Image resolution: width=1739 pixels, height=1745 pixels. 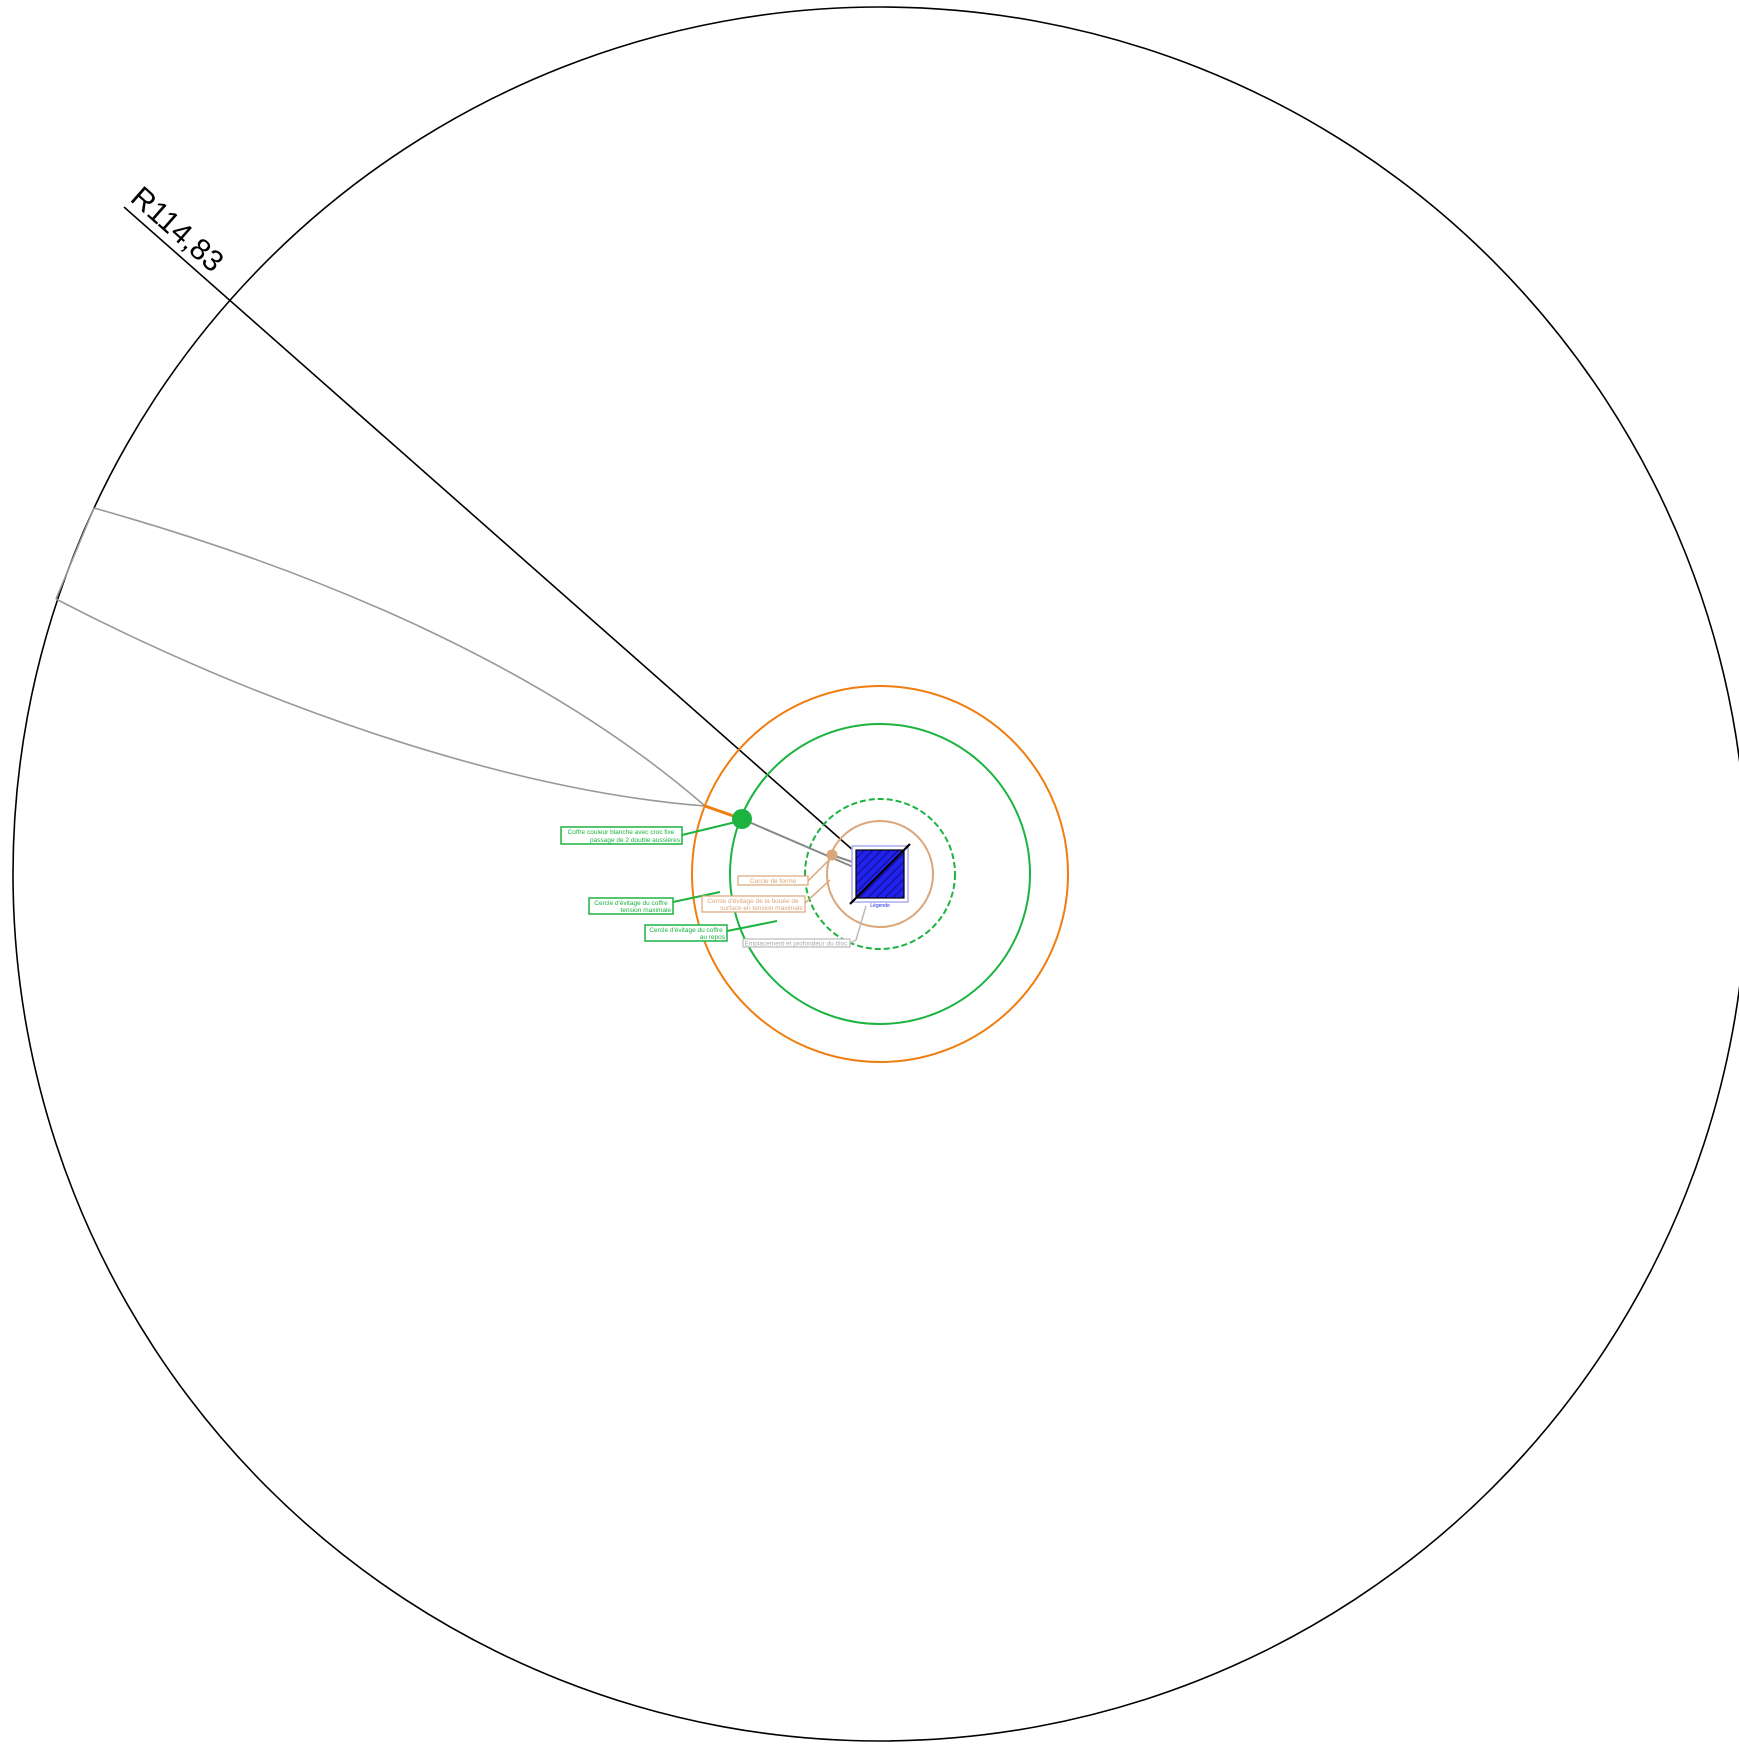 What do you see at coordinates (761, 908) in the screenshot?
I see `label-evitage-bouee-line2: surface en tension maximale` at bounding box center [761, 908].